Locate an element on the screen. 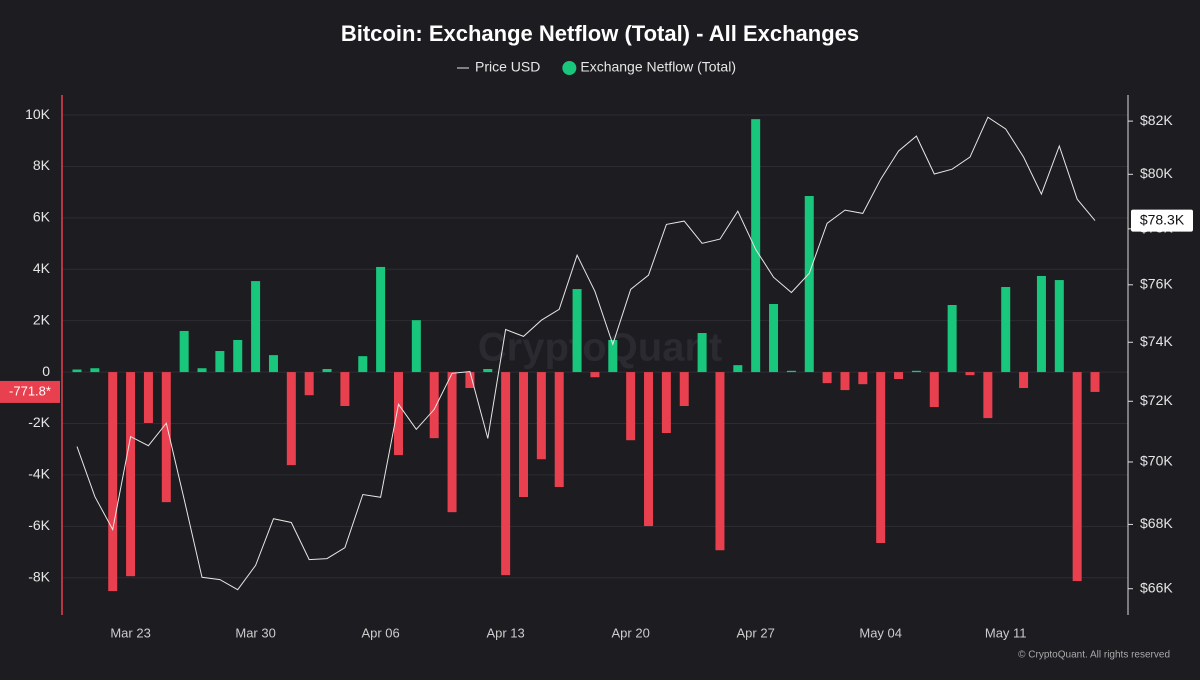 The height and width of the screenshot is (680, 1200). y-tick-label: 6K is located at coordinates (42, 217).